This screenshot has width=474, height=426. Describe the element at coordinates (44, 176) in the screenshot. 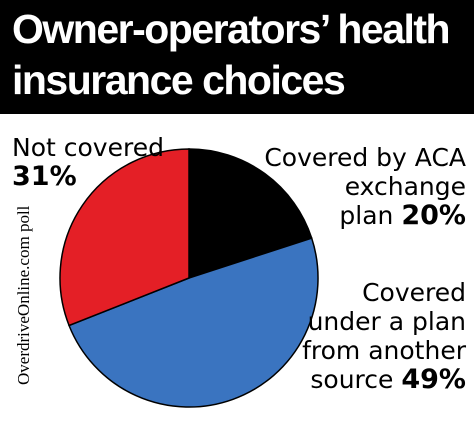

I see `slice-value-not-covered: 31%` at that location.